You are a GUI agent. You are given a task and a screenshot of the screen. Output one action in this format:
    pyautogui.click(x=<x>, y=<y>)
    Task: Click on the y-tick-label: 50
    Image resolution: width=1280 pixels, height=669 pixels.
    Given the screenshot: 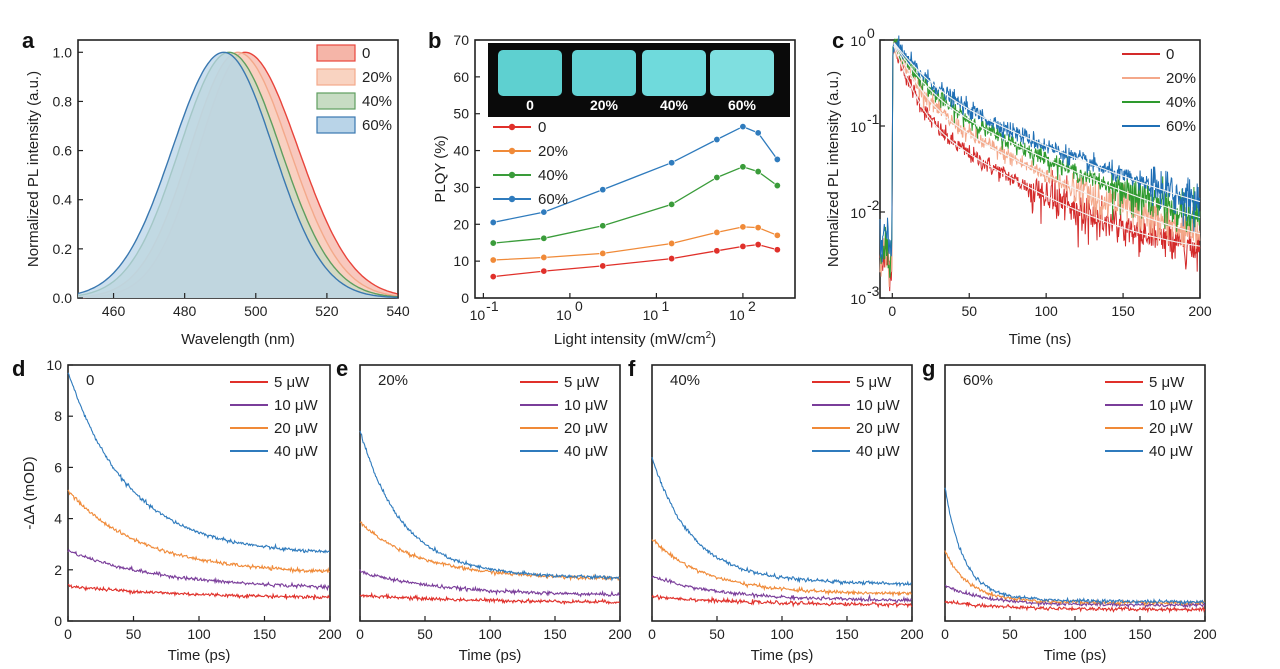 What is the action you would take?
    pyautogui.click(x=461, y=114)
    